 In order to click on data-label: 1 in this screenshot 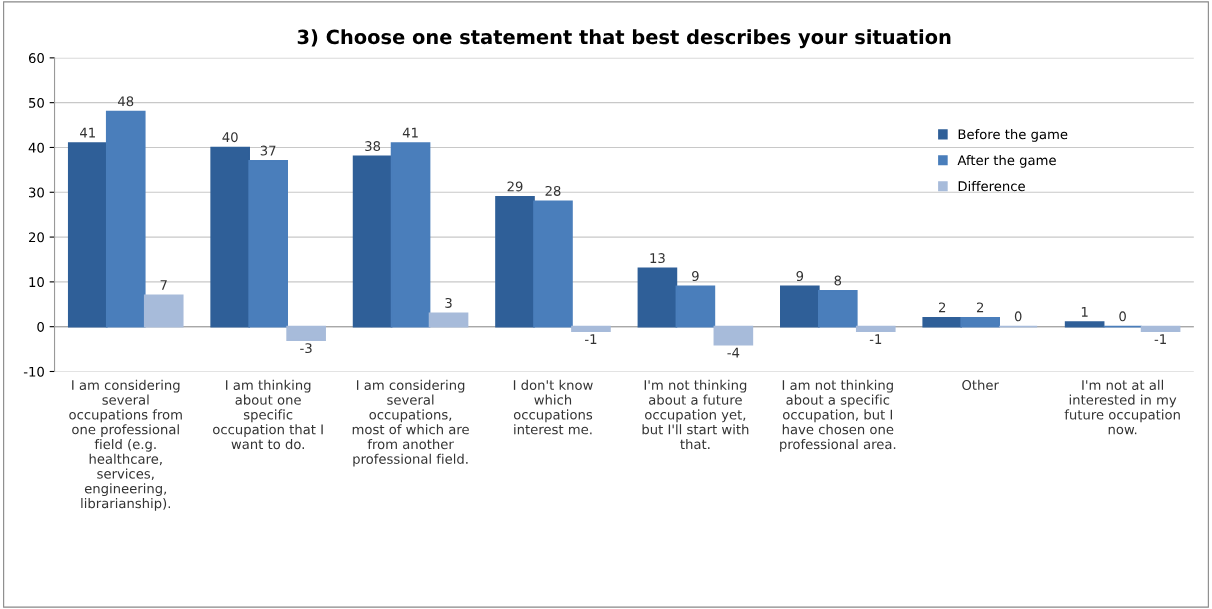, I will do `click(1084, 312)`.